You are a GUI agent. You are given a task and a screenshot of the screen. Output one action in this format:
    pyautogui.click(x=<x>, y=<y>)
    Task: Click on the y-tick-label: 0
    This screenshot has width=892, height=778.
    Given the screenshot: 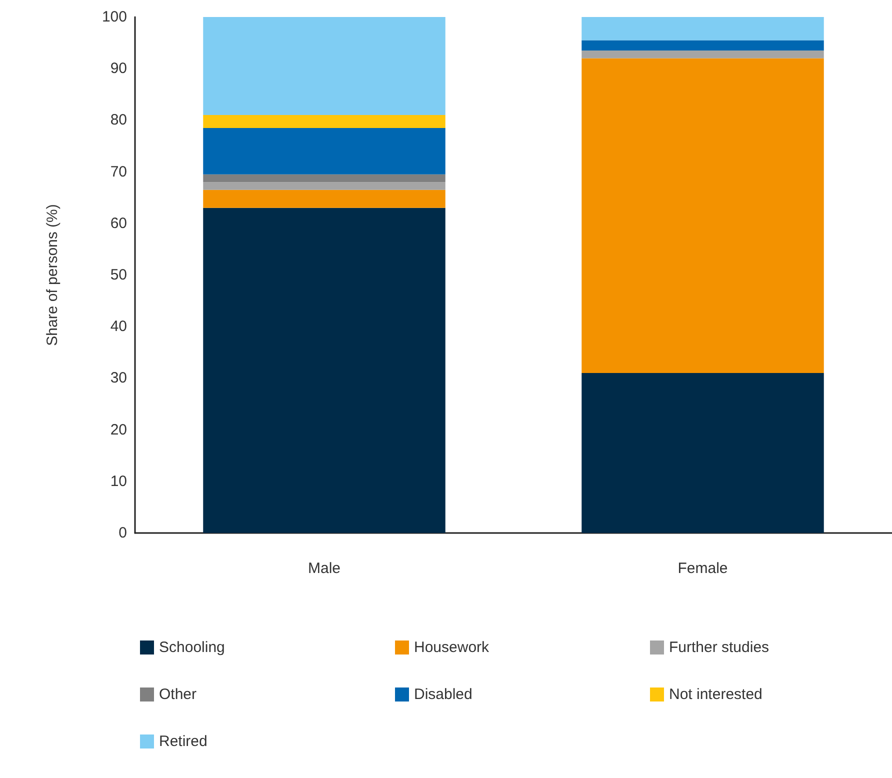 What is the action you would take?
    pyautogui.click(x=122, y=533)
    